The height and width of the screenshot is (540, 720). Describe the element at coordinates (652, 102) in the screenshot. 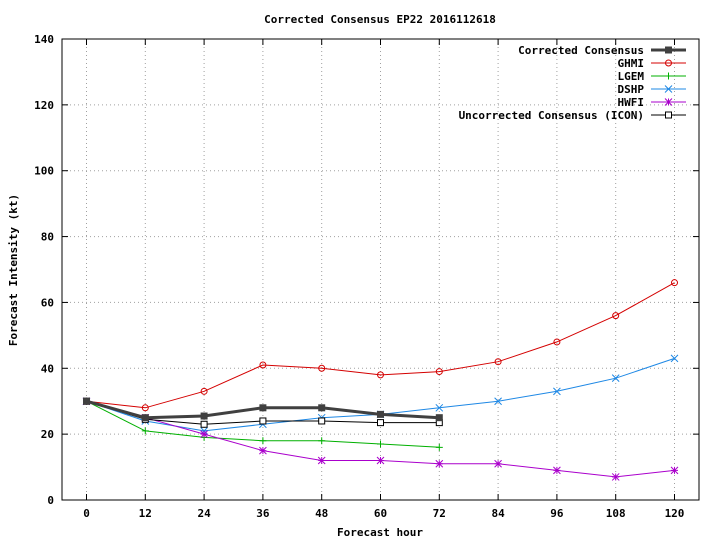

I see `legend-item: HWFI` at that location.